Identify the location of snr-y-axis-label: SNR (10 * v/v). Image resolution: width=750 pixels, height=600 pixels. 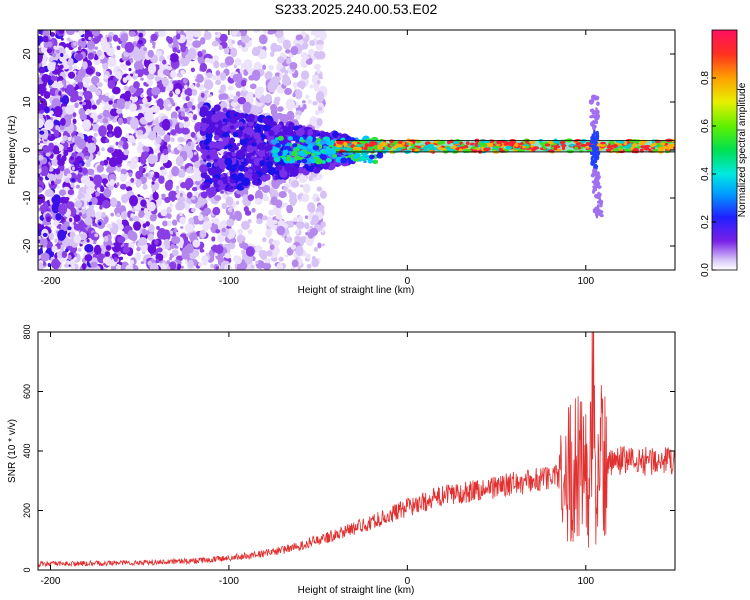
(12, 451).